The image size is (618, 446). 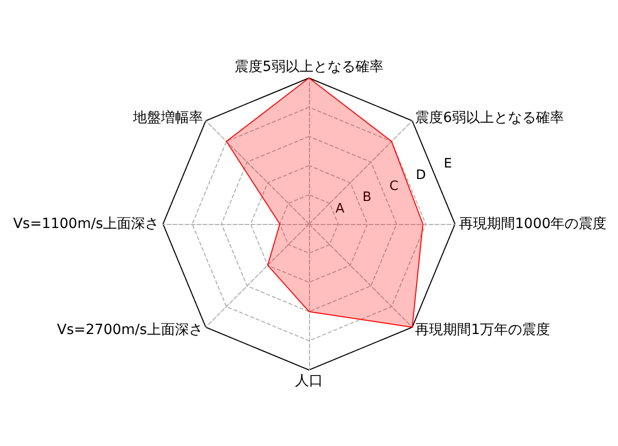 I want to click on spoke-label: Vs=2700m/s上面深さ, so click(x=130, y=330).